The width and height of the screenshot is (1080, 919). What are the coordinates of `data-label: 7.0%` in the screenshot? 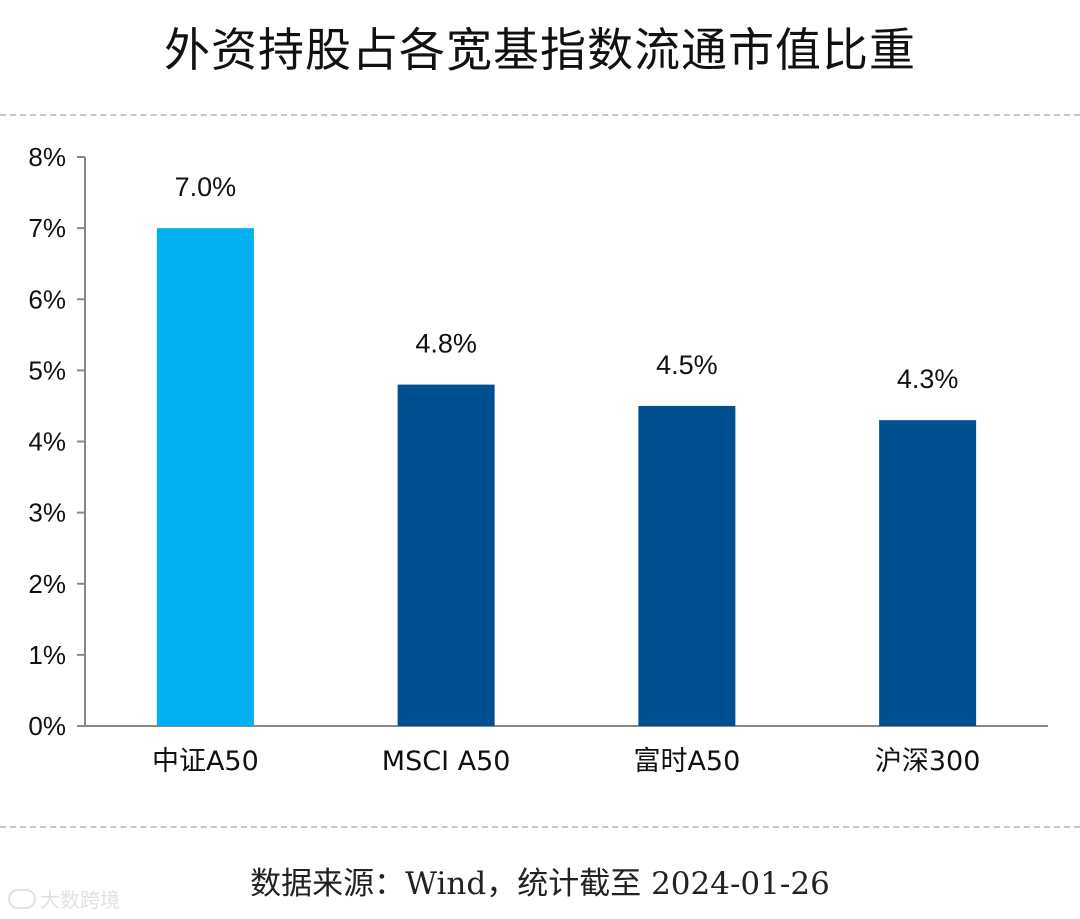 It's located at (206, 187).